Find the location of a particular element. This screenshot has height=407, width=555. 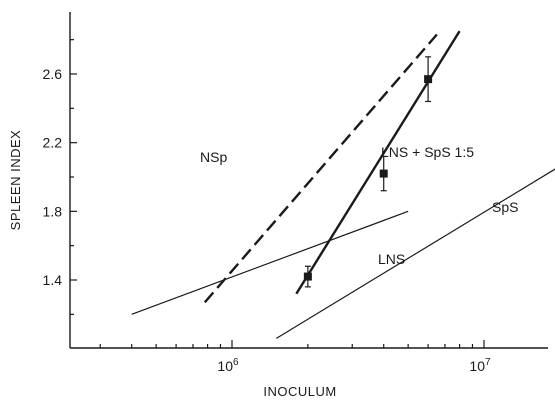

series-label: LNS is located at coordinates (391, 259).